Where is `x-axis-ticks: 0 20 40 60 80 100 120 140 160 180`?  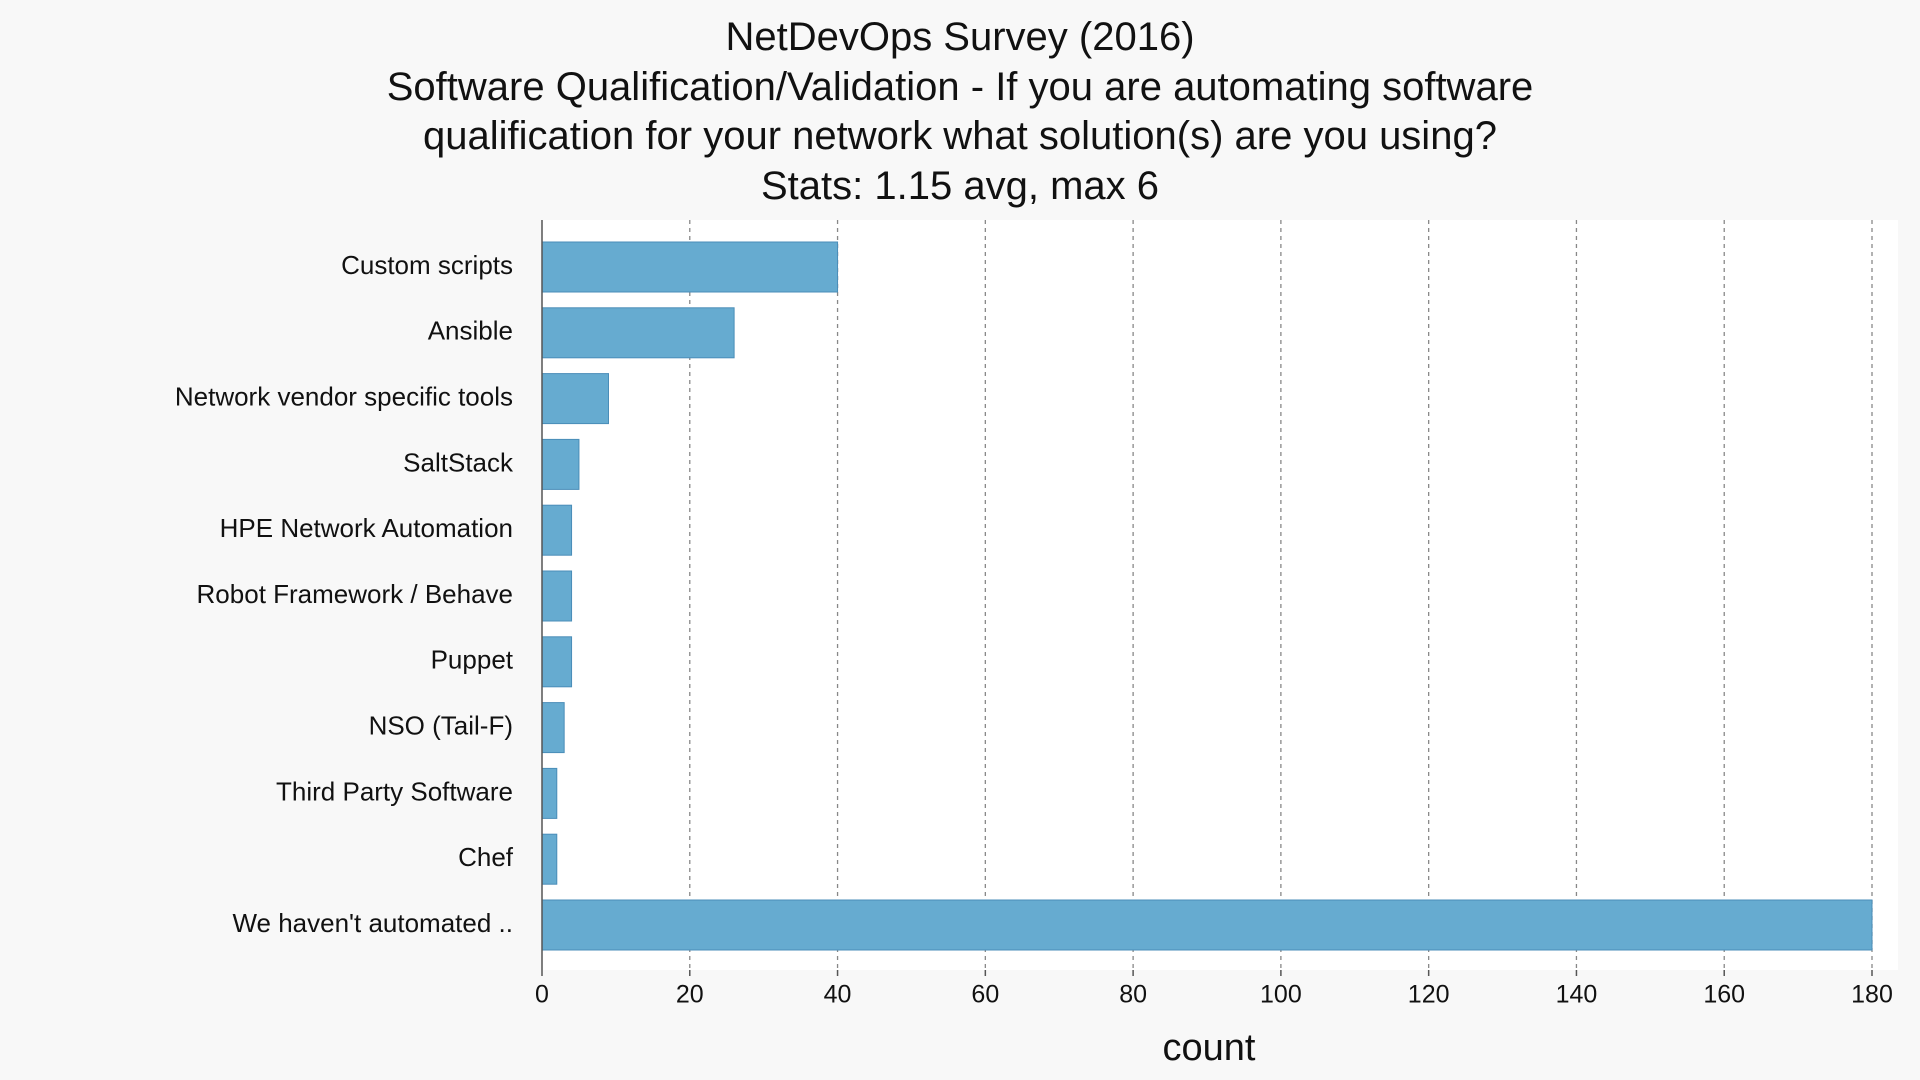
x-axis-ticks: 0 20 40 60 80 100 120 140 160 180 is located at coordinates (1214, 989).